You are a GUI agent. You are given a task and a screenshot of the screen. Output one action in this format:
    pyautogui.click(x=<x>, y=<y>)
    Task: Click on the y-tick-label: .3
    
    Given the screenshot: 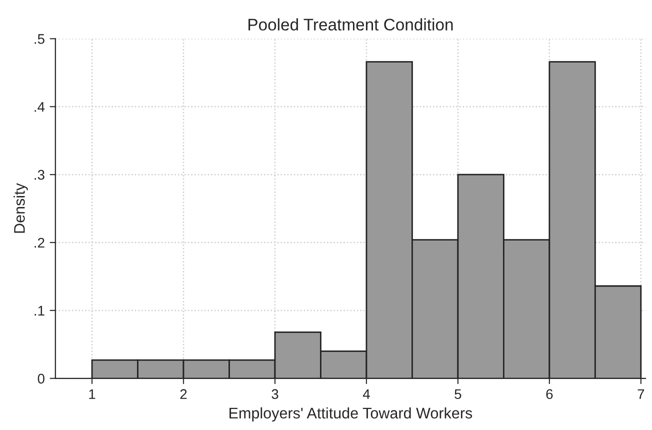 What is the action you would take?
    pyautogui.click(x=39, y=175)
    